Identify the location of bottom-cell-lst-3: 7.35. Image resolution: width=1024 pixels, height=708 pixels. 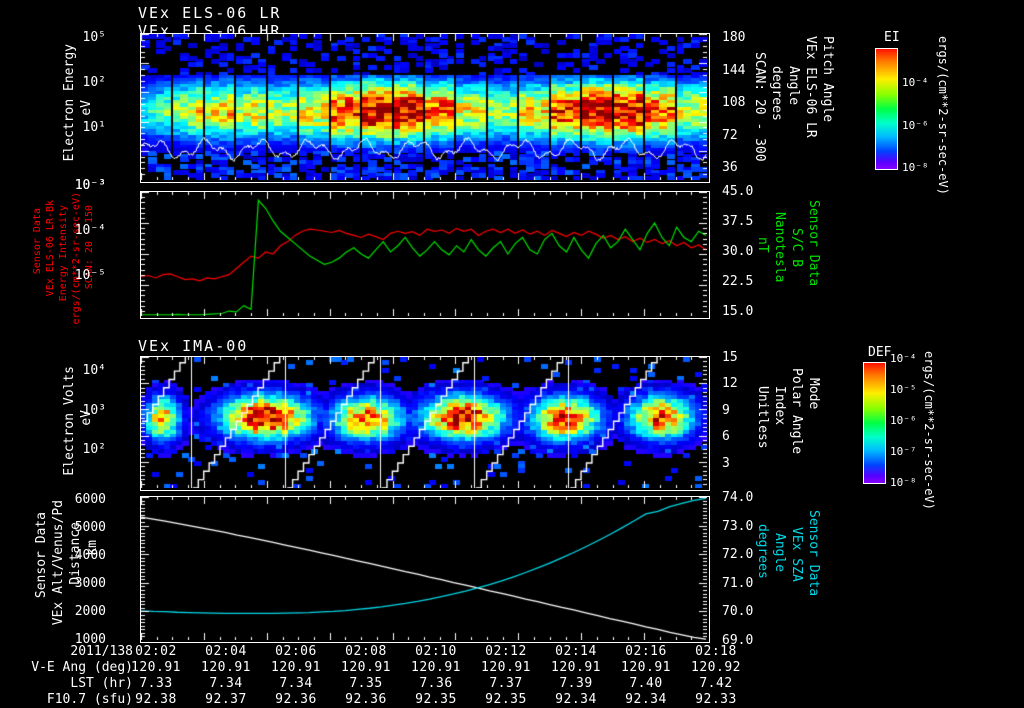
(366, 683).